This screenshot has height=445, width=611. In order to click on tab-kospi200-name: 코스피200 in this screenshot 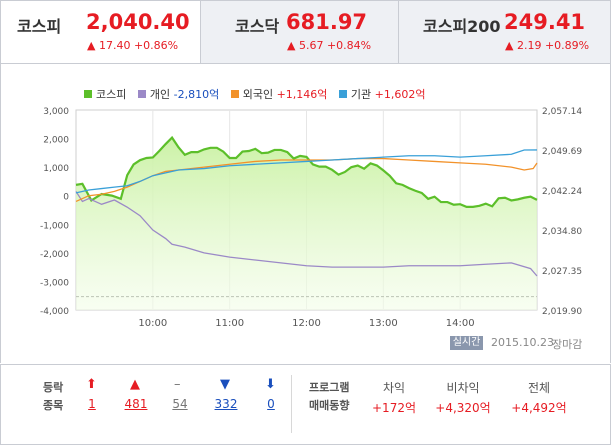, I will do `click(462, 26)`.